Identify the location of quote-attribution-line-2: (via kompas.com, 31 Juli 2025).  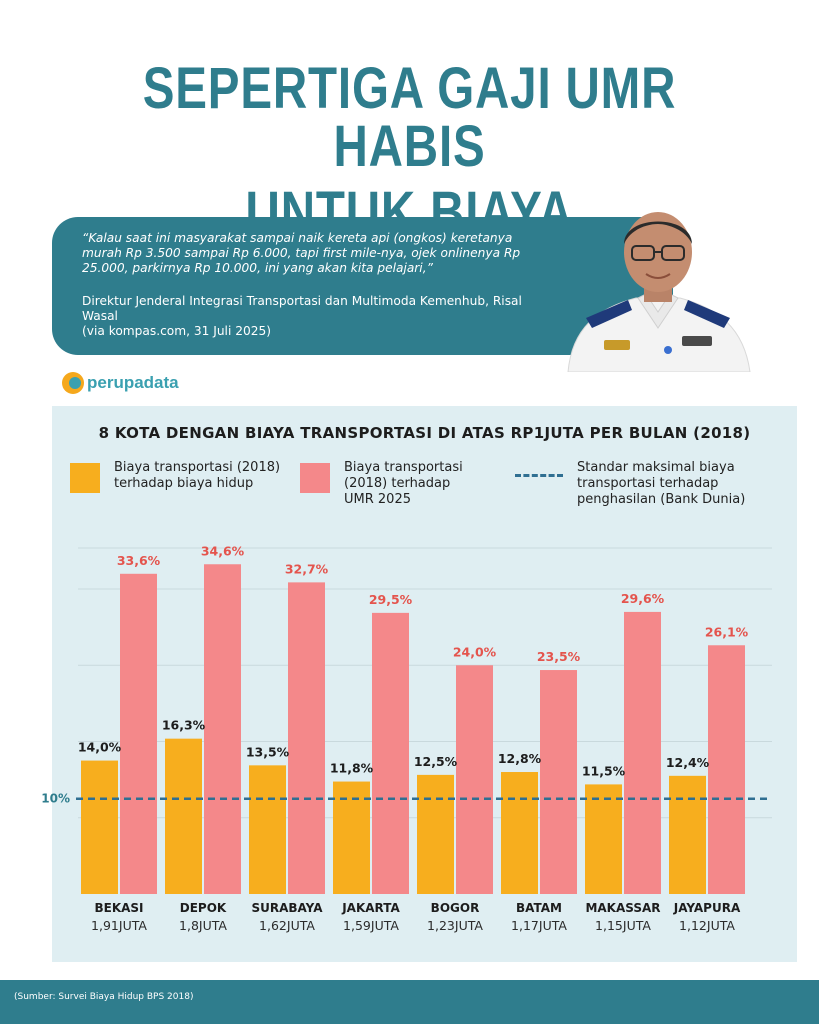
(176, 331).